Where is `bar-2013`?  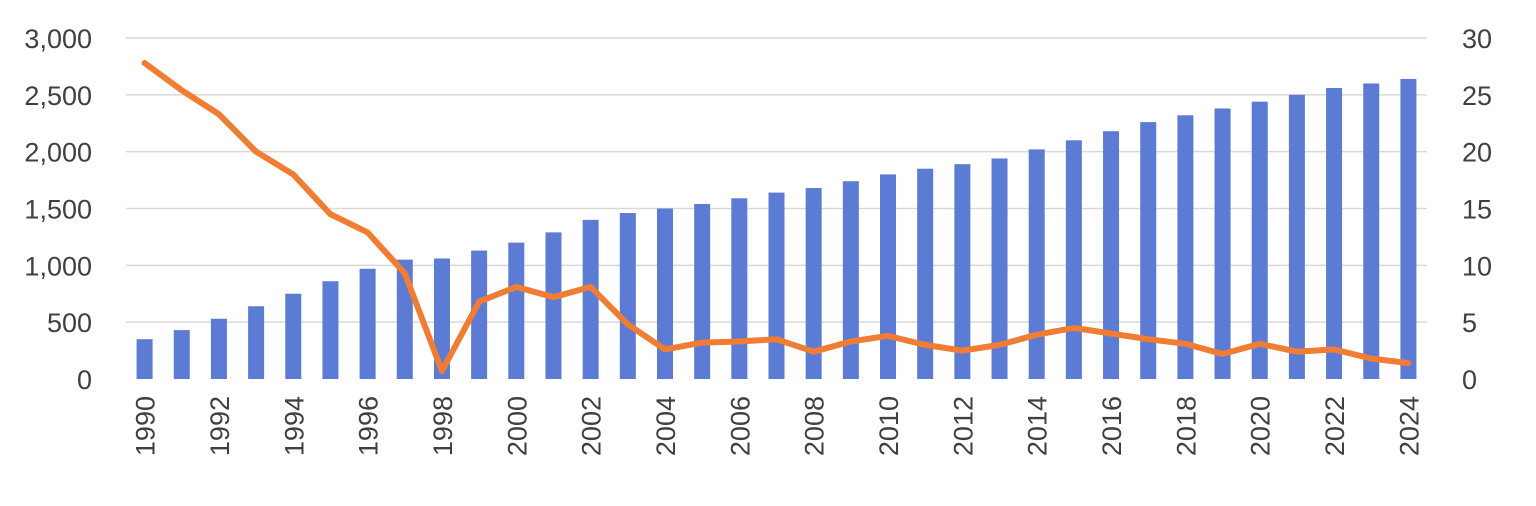
bar-2013 is located at coordinates (999, 268).